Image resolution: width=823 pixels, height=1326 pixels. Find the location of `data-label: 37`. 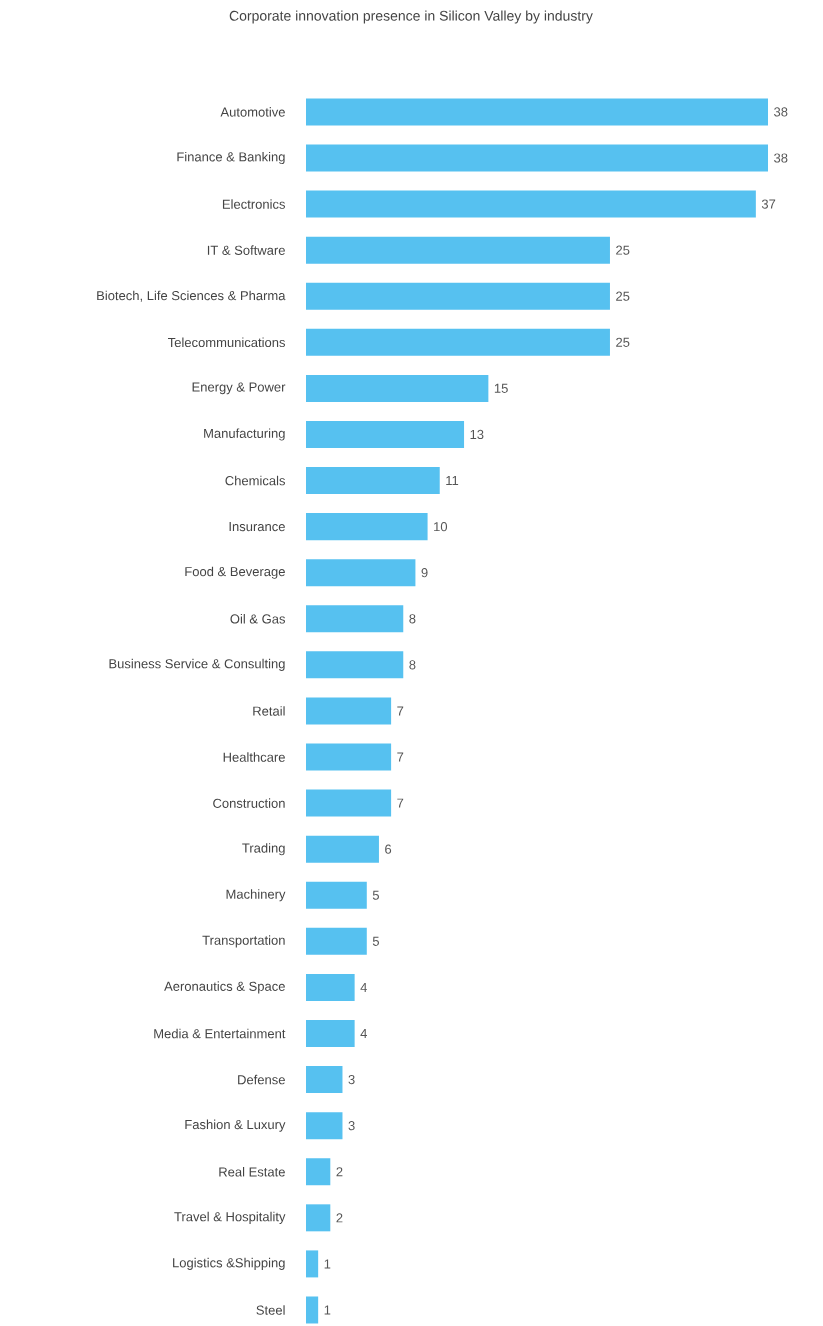

data-label: 37 is located at coordinates (768, 204).